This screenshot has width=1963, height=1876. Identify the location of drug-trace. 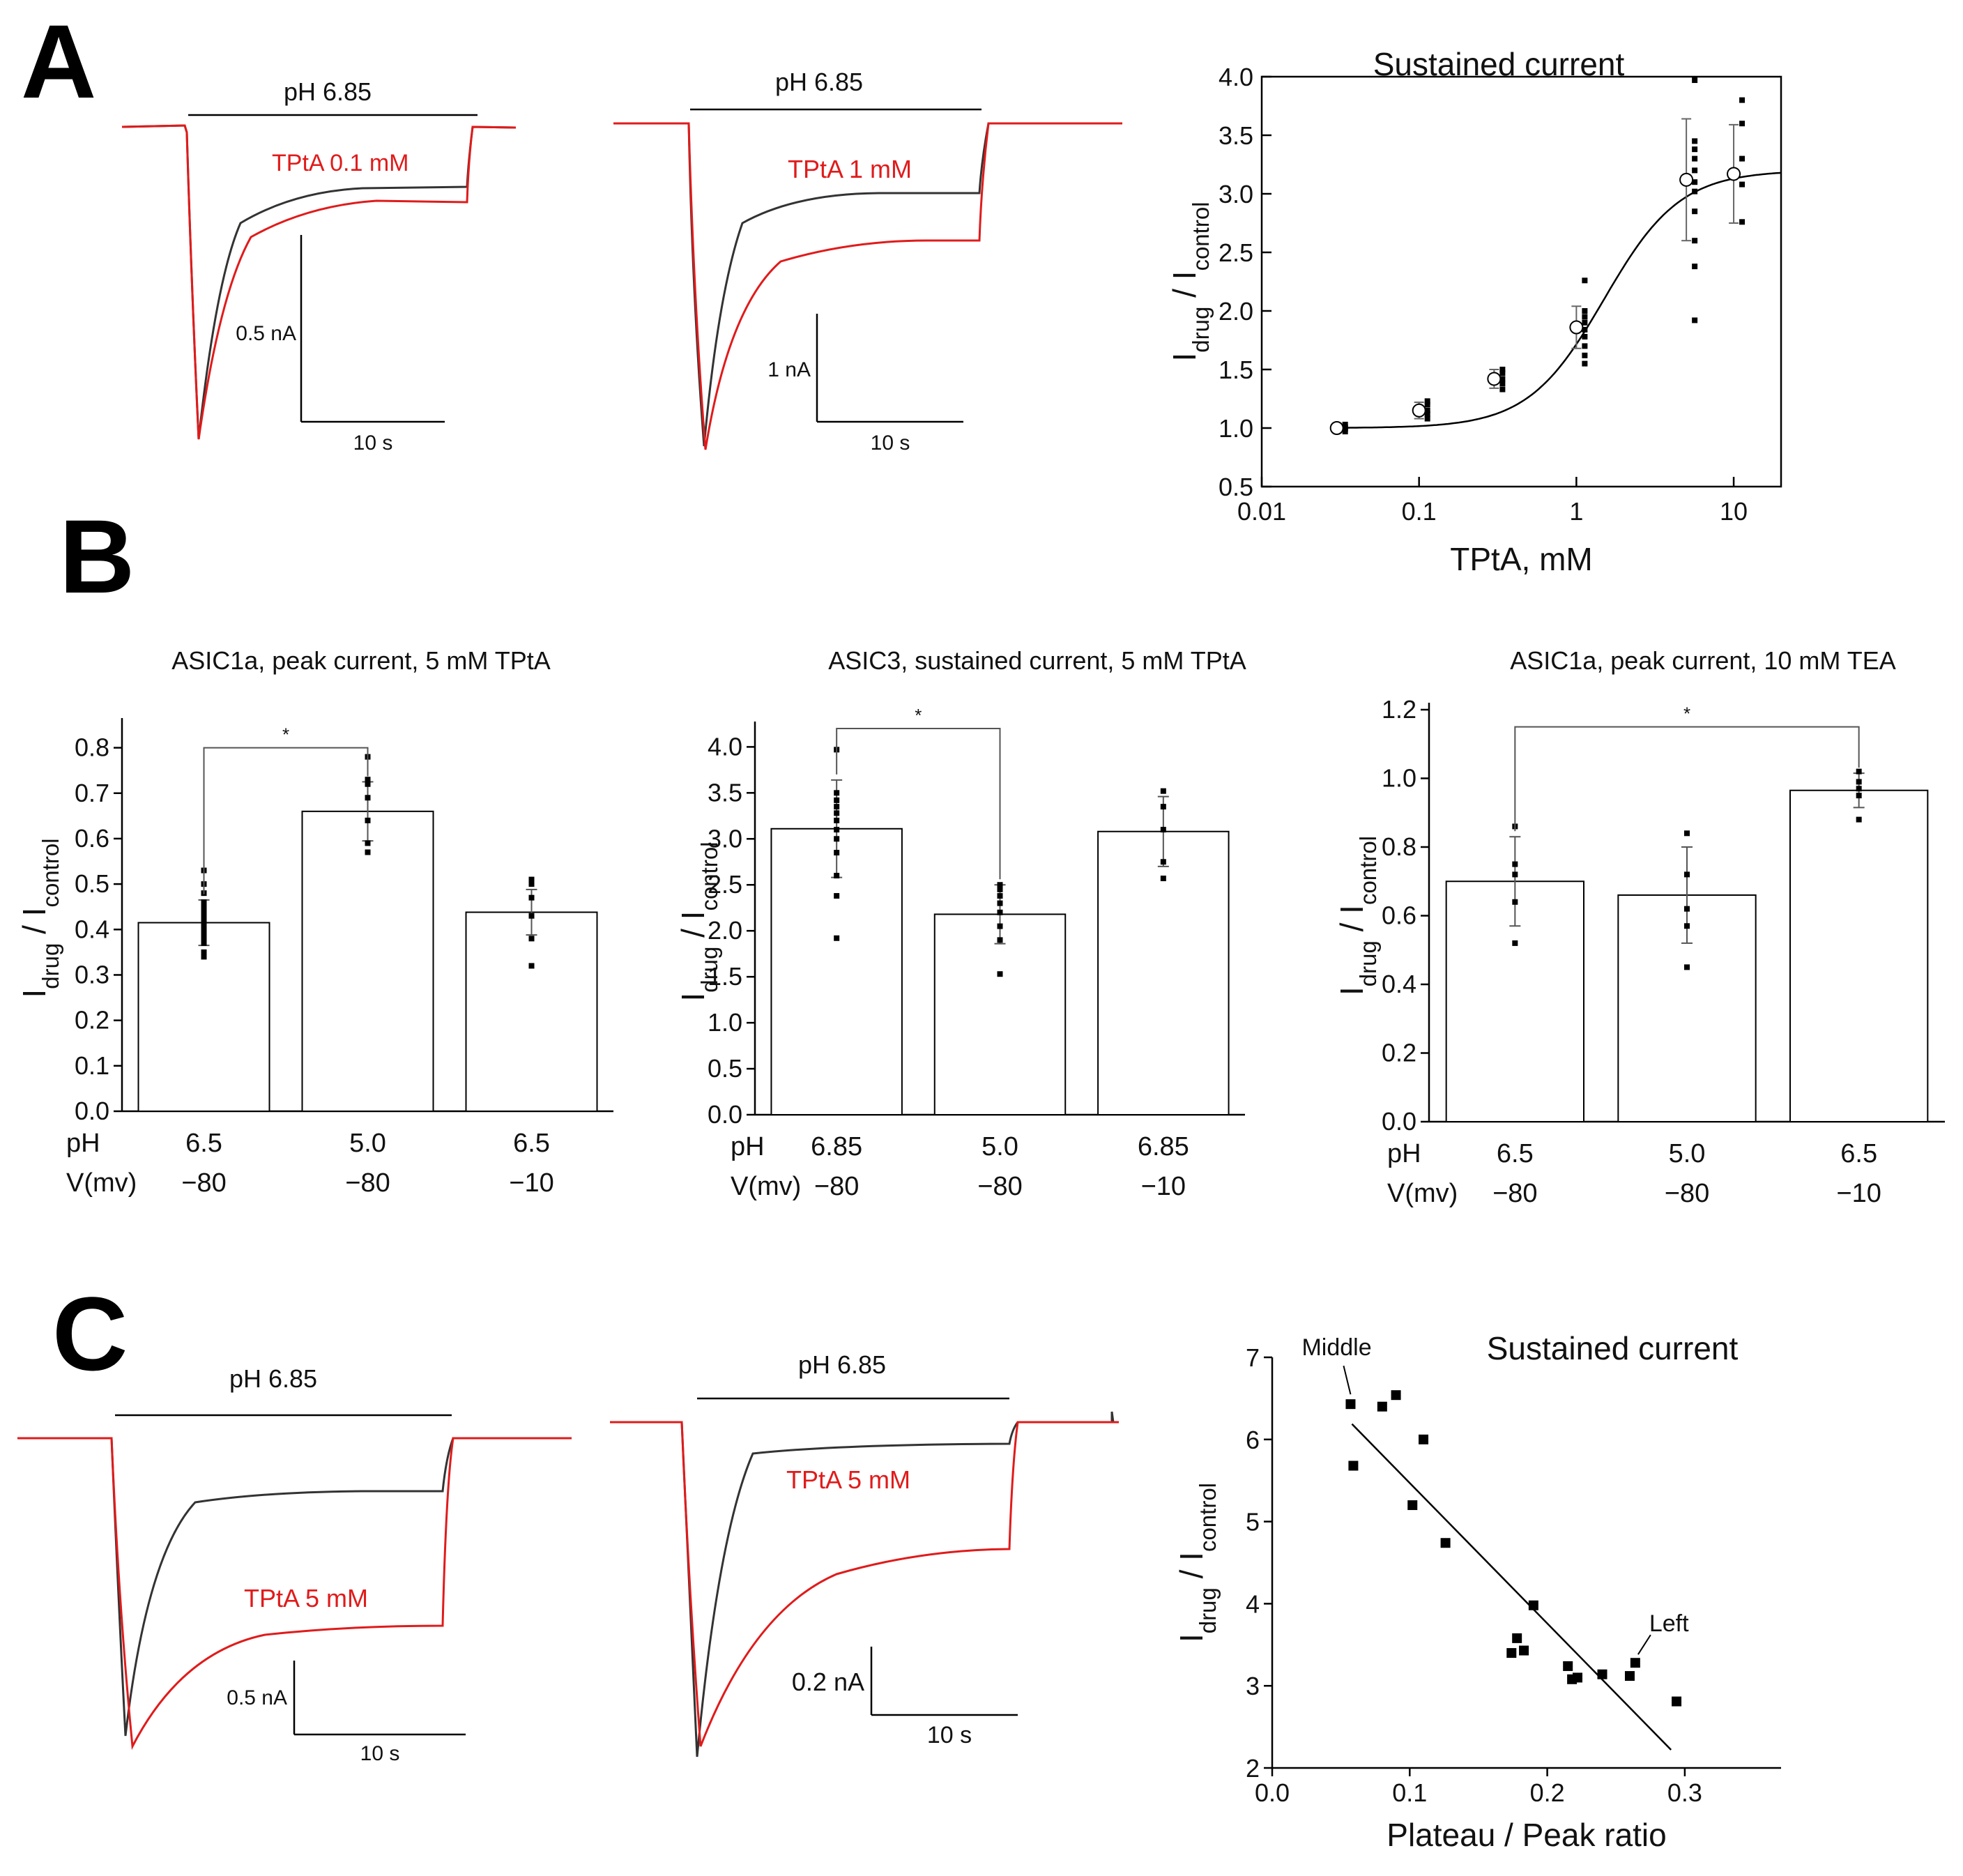
(319, 282).